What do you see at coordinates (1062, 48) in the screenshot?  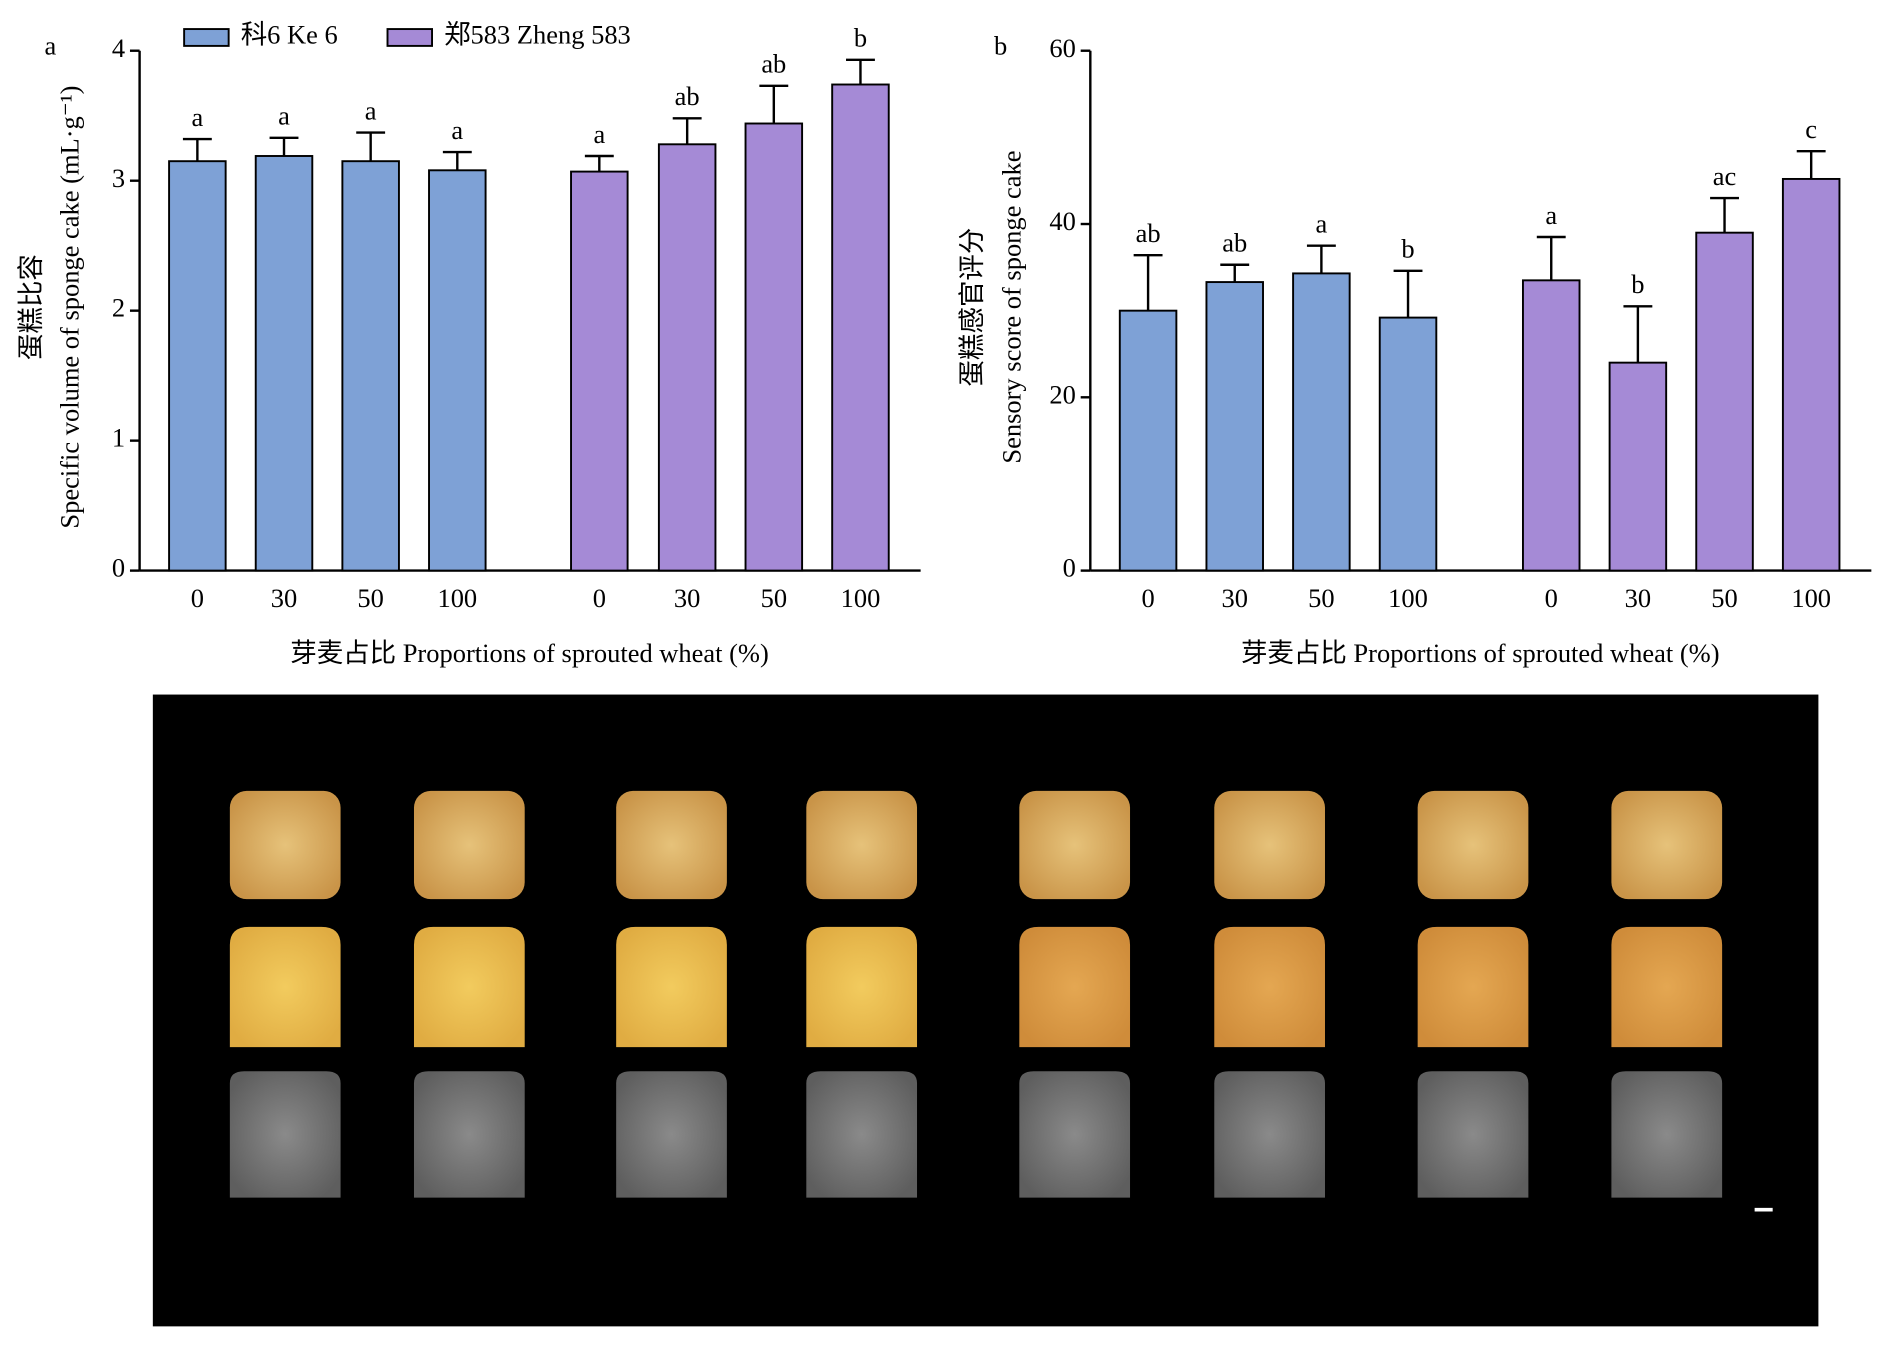 I see `y-tick-label: 60` at bounding box center [1062, 48].